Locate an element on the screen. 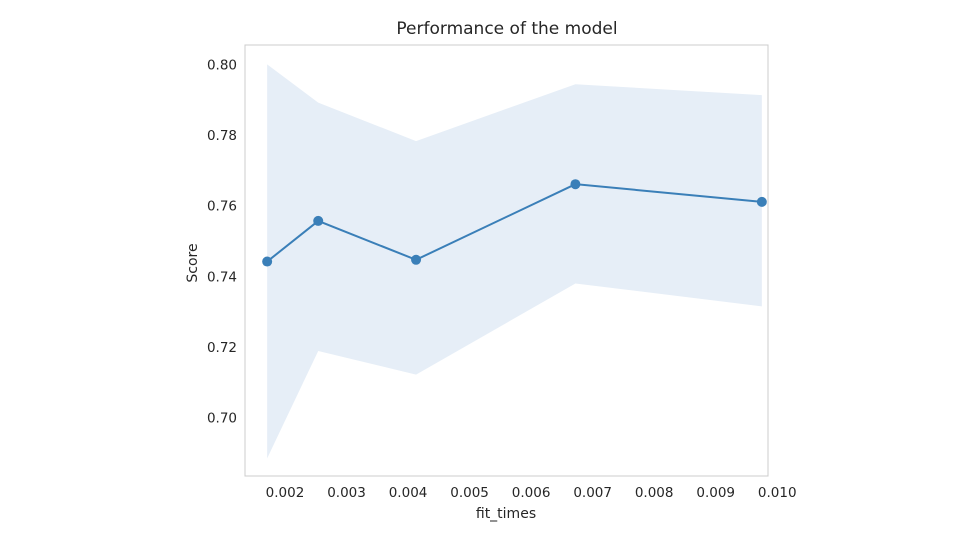 Image resolution: width=960 pixels, height=540 pixels. x-tick-label: 0.002 is located at coordinates (285, 493).